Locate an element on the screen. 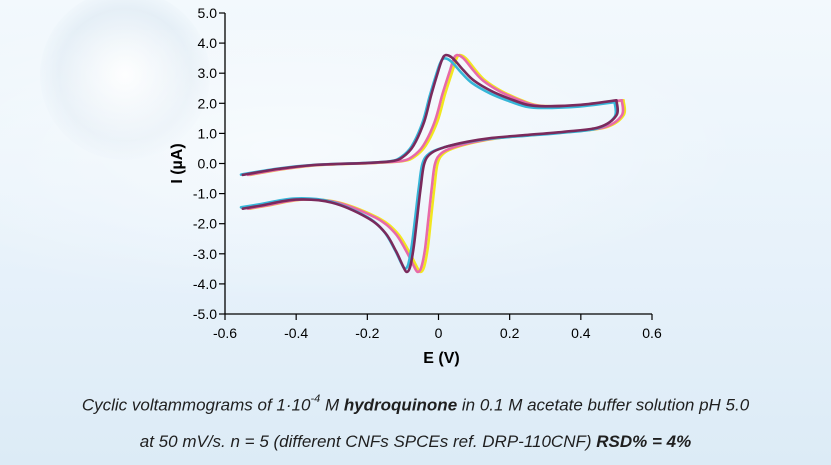  x-tick-label: -0.6 is located at coordinates (225, 333).